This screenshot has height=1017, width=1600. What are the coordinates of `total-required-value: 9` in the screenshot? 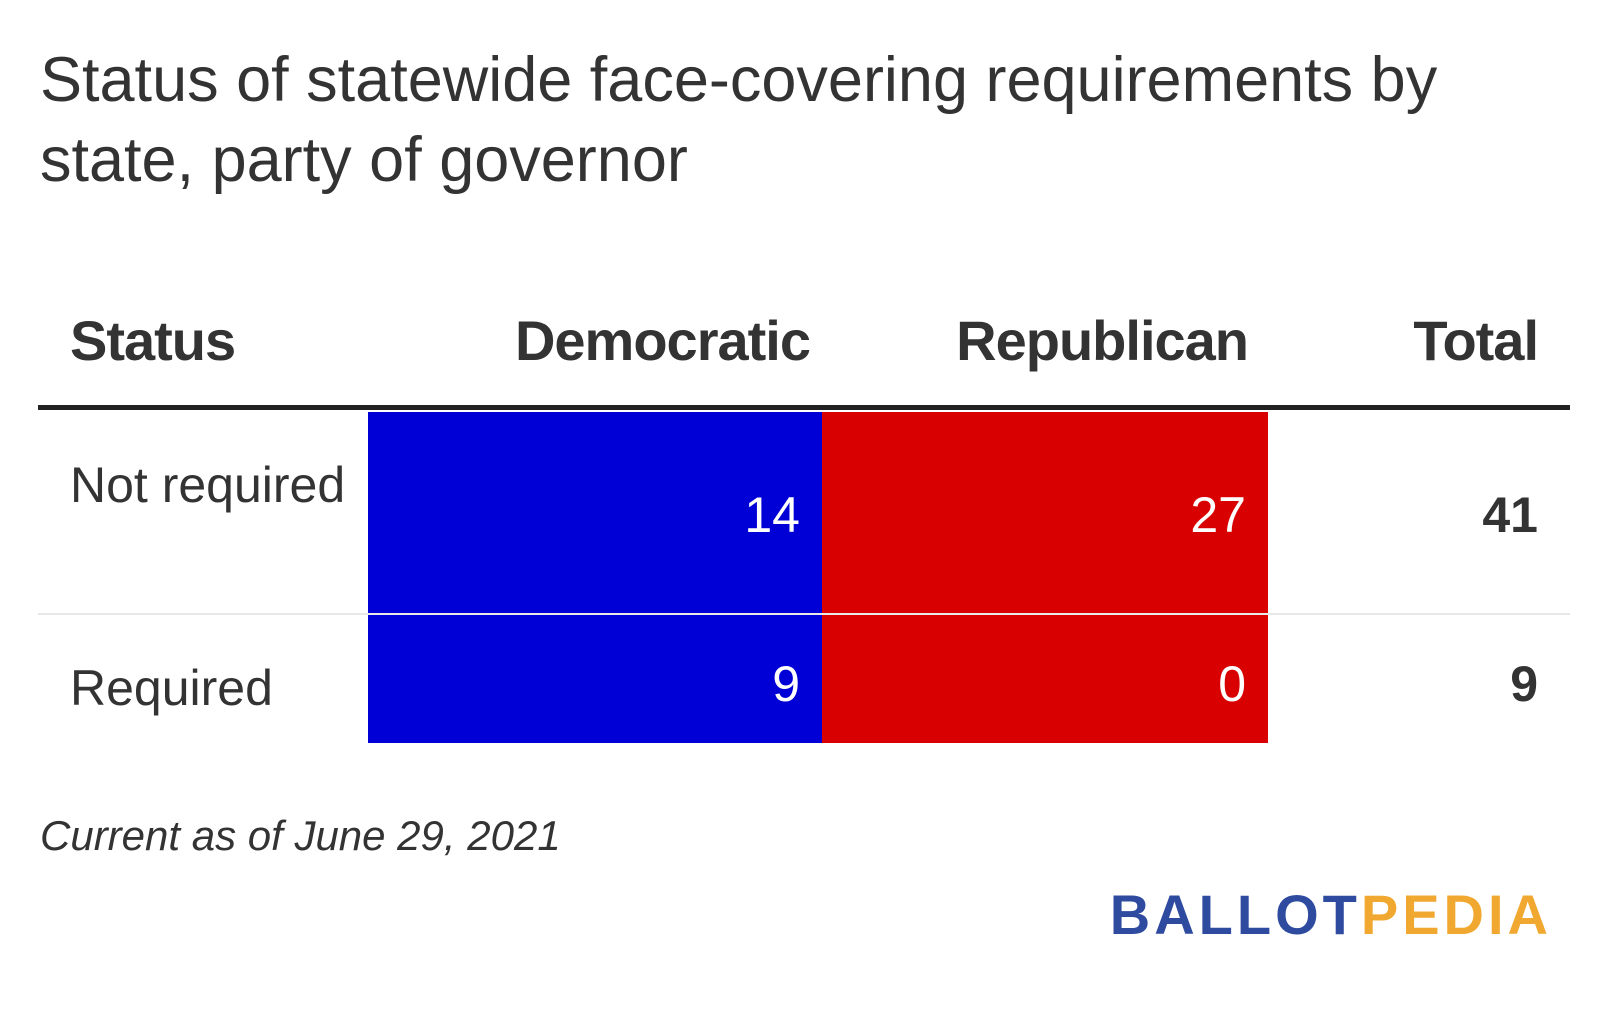 It's located at (1524, 684).